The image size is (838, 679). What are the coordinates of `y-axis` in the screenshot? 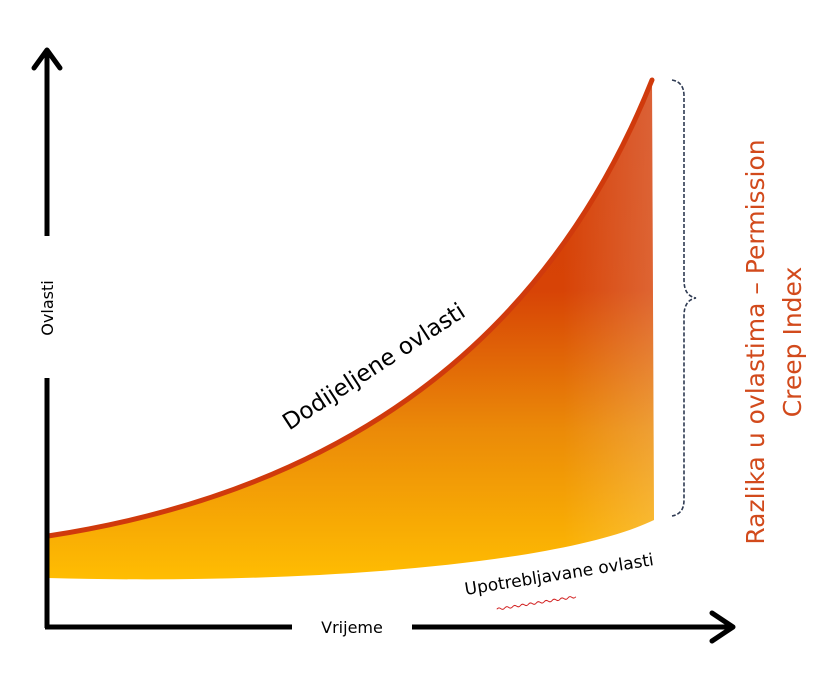 It's located at (47, 337).